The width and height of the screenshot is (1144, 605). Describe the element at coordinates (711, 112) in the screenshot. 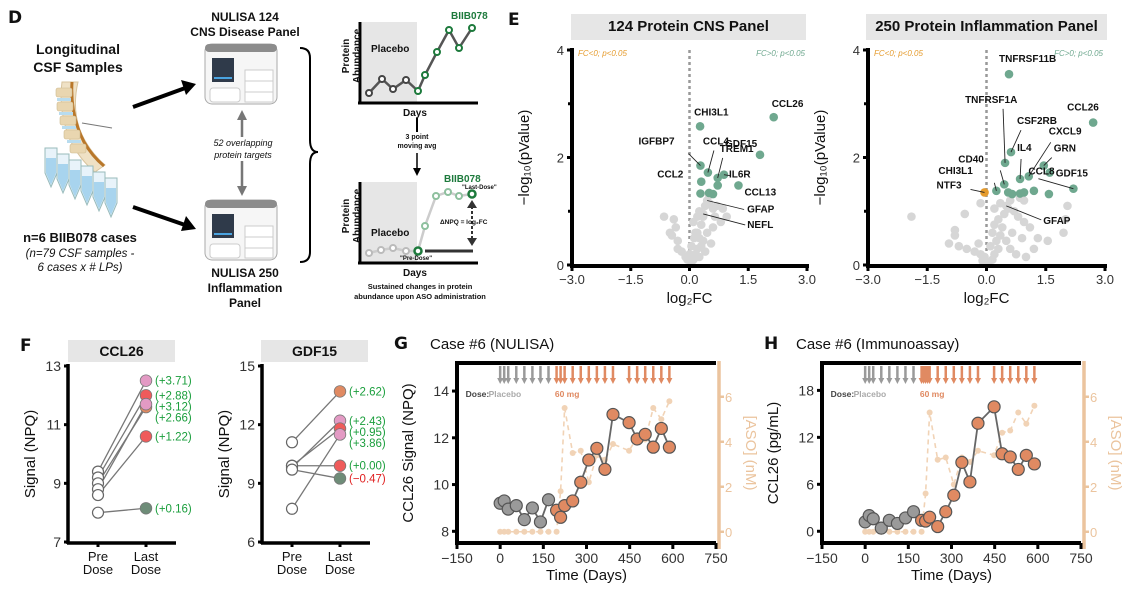

I see `point-label-chi3l1: CHI3L1` at that location.